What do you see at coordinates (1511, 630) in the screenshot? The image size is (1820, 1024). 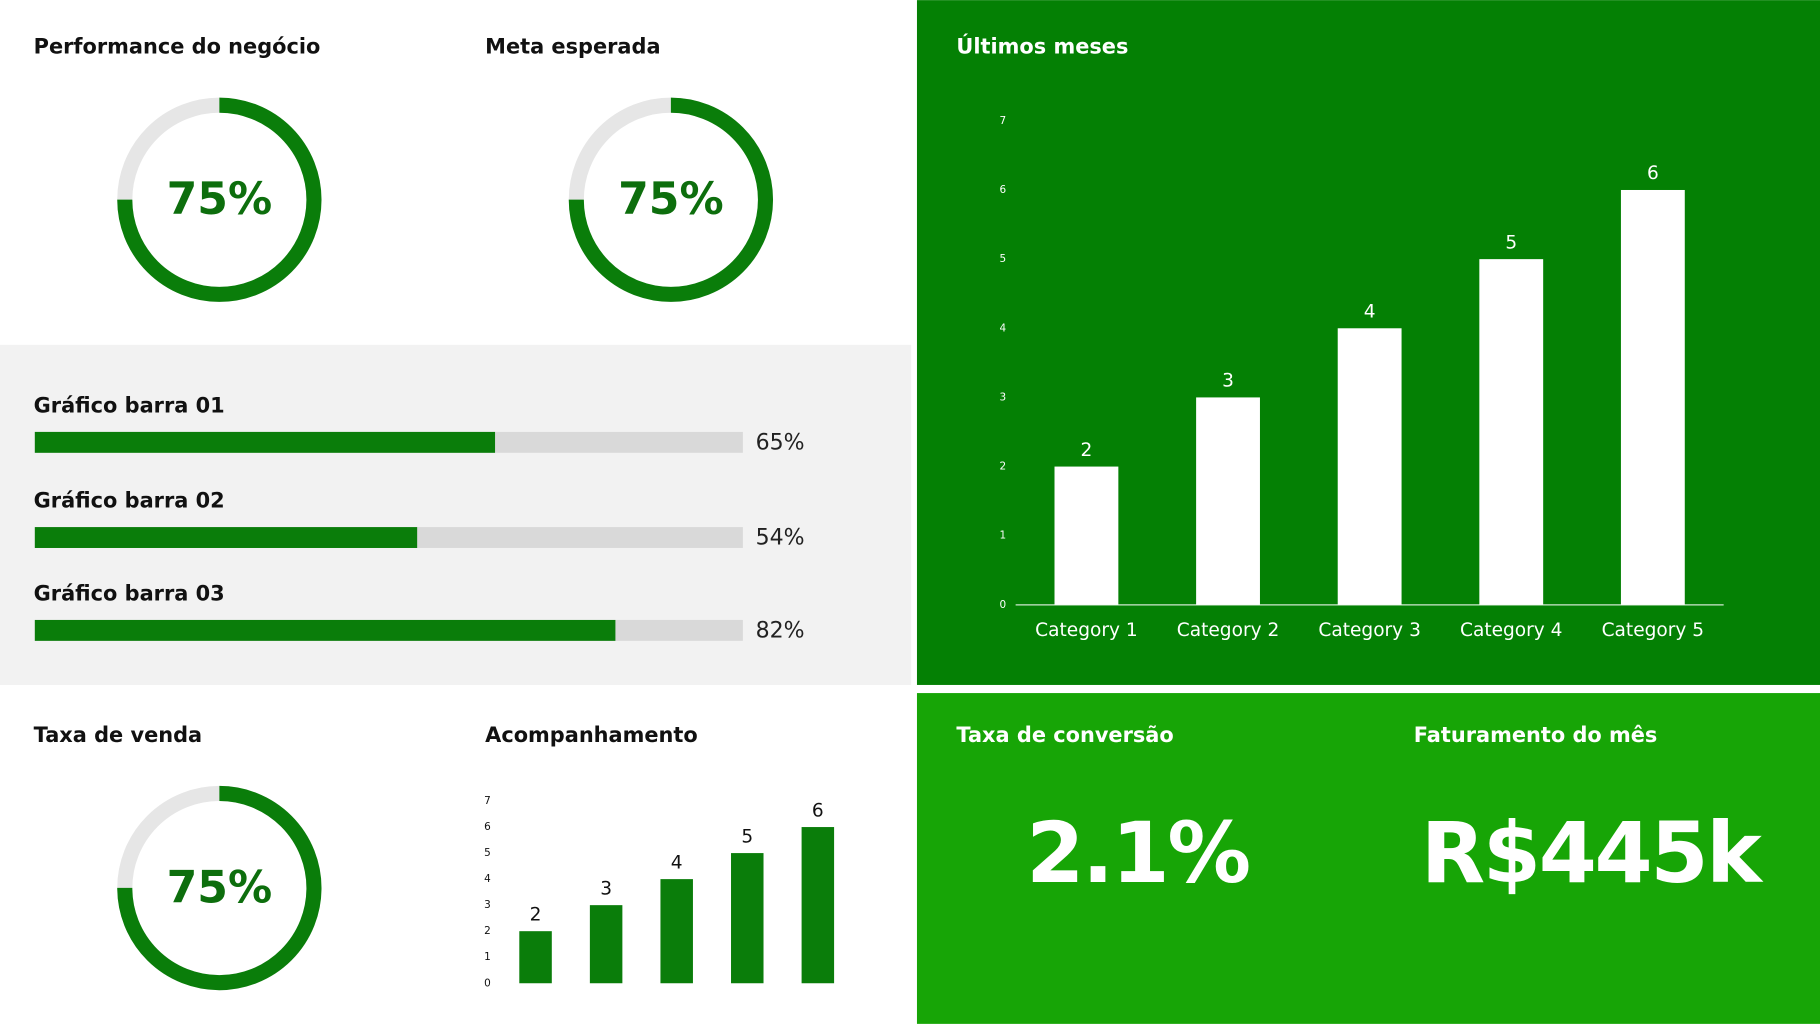 I see `x-tick-label: Category 4` at bounding box center [1511, 630].